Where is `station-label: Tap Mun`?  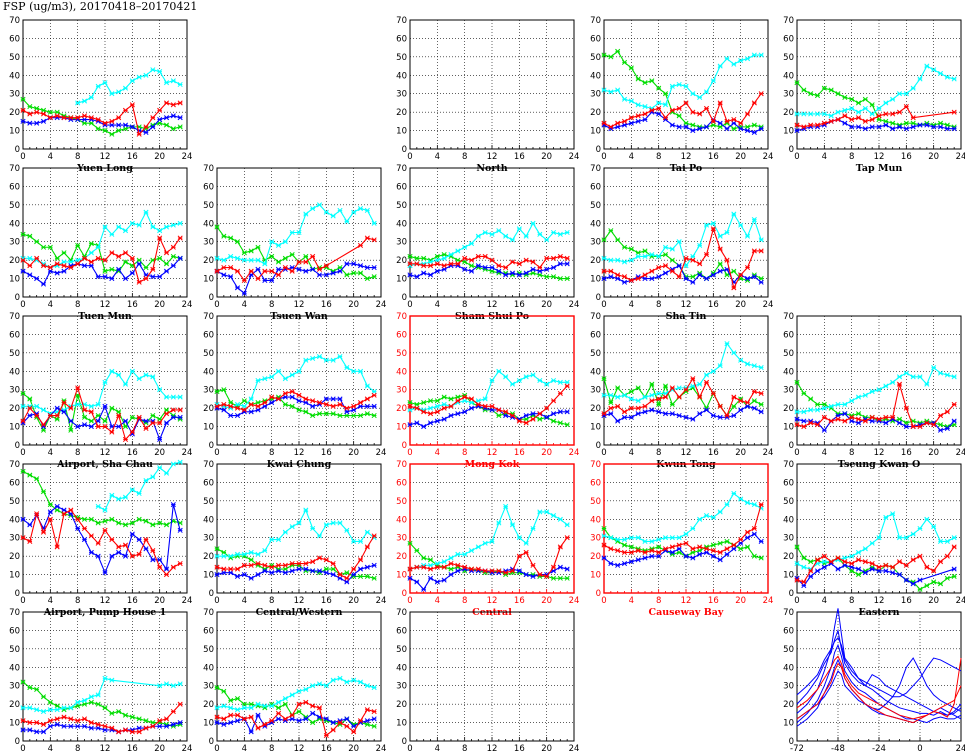 station-label: Tap Mun is located at coordinates (879, 168).